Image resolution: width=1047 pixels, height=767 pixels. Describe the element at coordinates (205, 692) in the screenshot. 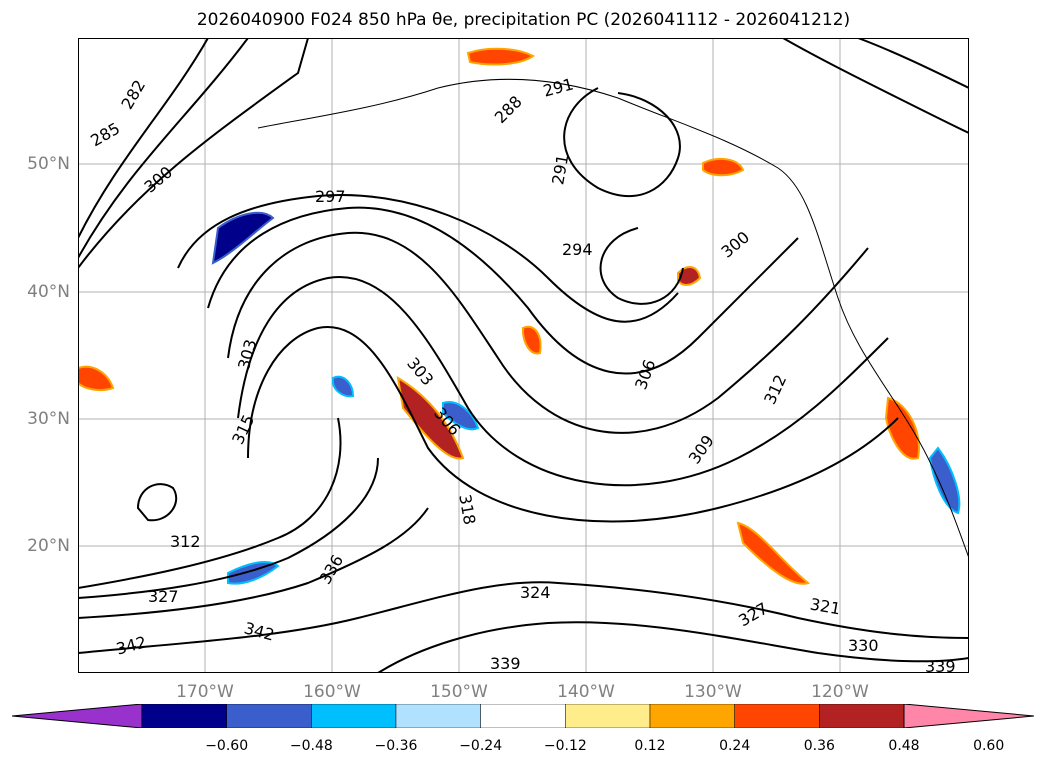

I see `lon-label-170w: 170°W` at that location.